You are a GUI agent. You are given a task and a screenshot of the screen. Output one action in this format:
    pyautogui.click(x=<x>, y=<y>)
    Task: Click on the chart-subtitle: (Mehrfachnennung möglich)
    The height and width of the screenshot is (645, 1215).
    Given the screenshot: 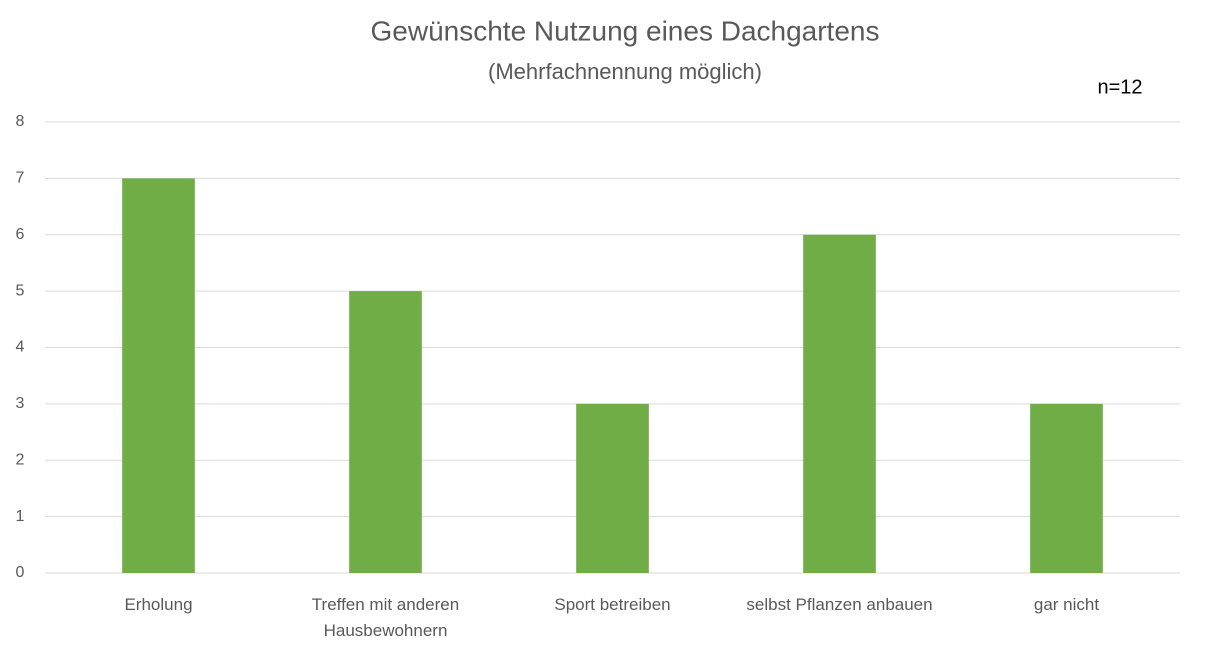 What is the action you would take?
    pyautogui.click(x=625, y=71)
    